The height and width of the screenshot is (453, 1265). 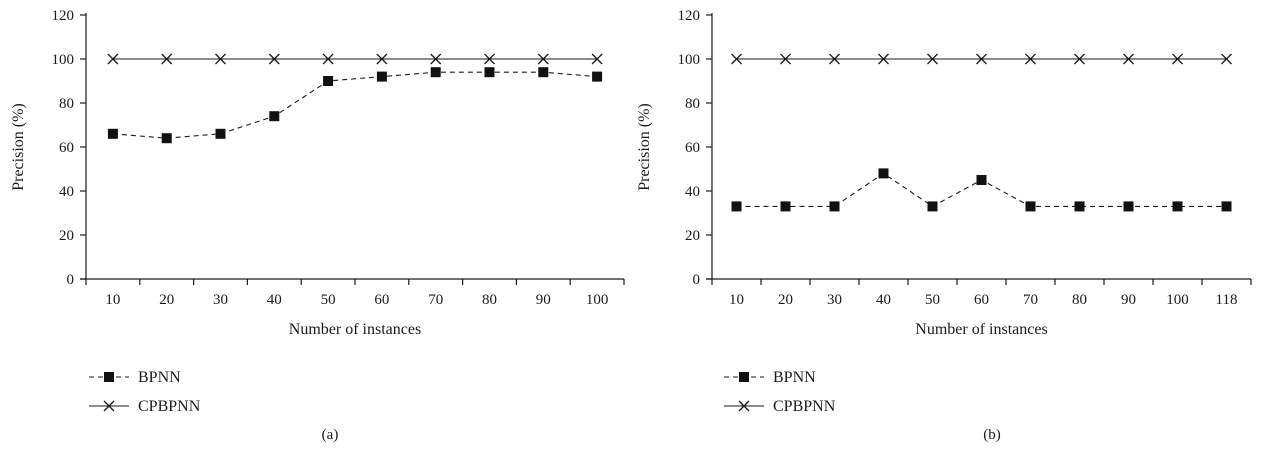 What do you see at coordinates (330, 435) in the screenshot?
I see `panel-label: (a)` at bounding box center [330, 435].